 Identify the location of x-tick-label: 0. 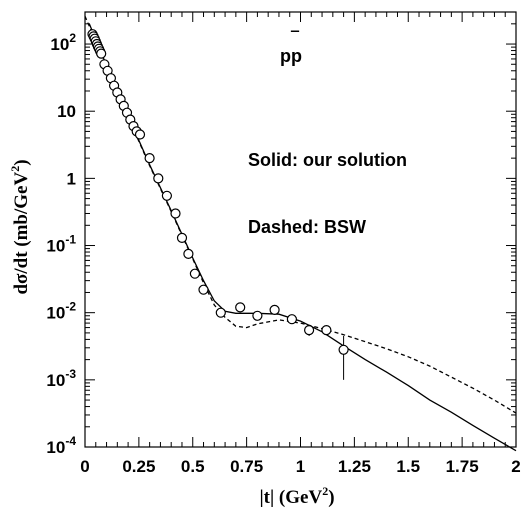
(84, 466).